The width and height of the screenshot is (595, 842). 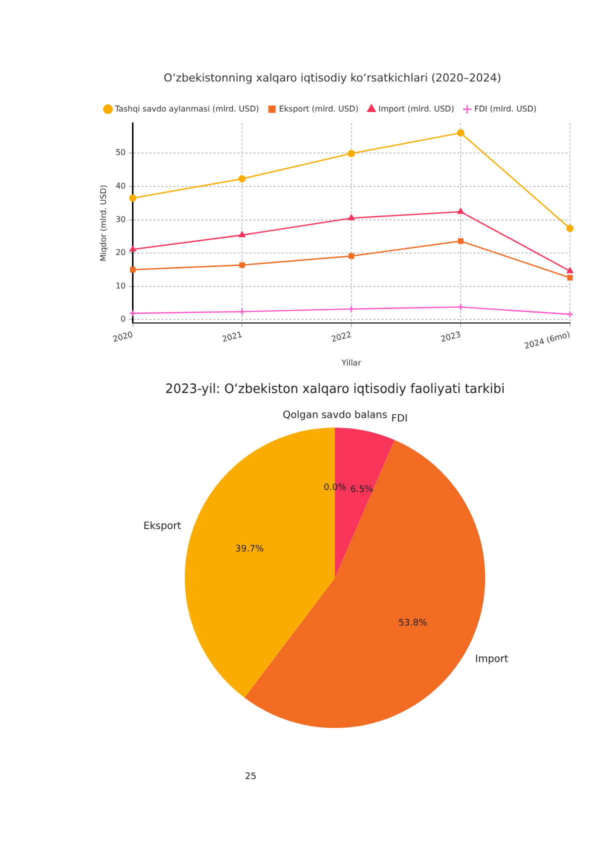 What do you see at coordinates (121, 253) in the screenshot?
I see `y-tick-label: 20` at bounding box center [121, 253].